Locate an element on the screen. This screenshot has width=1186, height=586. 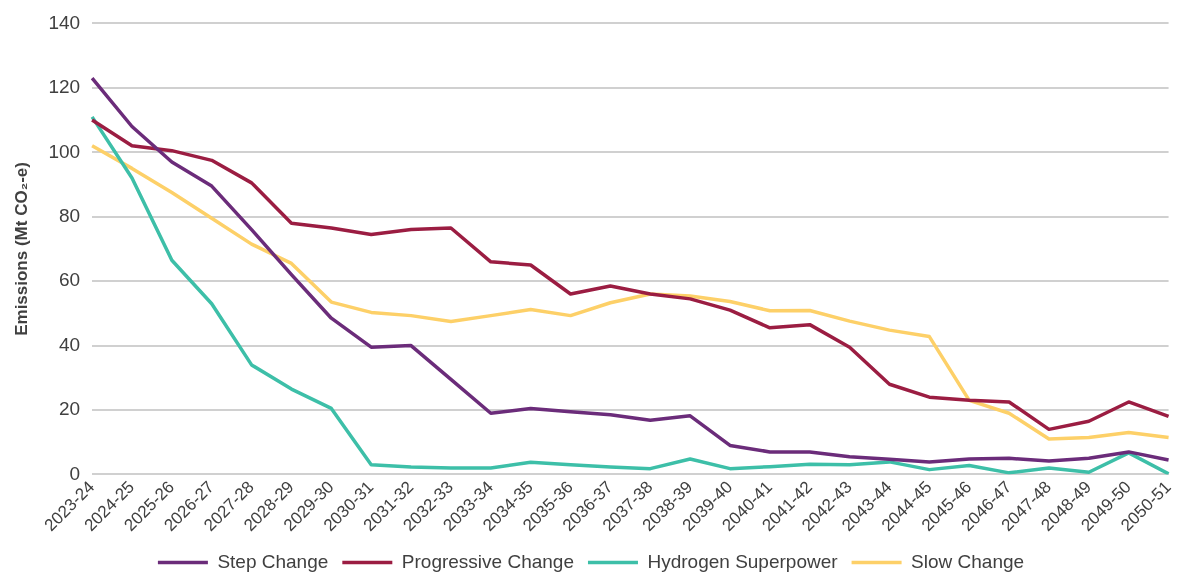
legend-label: Hydrogen Superpower is located at coordinates (743, 561).